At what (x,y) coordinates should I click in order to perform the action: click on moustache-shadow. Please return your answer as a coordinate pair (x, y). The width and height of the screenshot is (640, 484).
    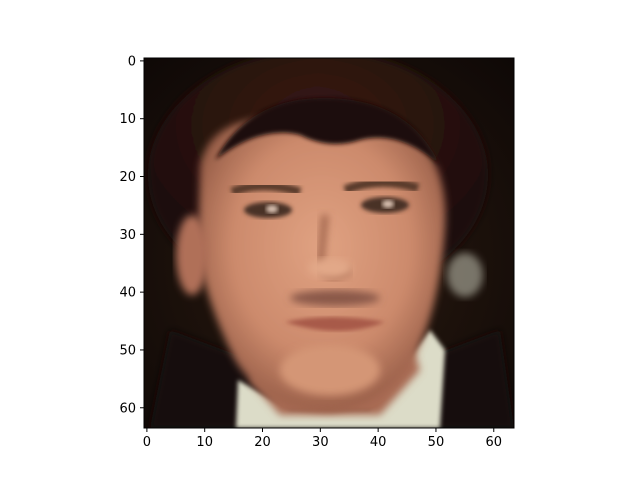
    Looking at the image, I should click on (335, 298).